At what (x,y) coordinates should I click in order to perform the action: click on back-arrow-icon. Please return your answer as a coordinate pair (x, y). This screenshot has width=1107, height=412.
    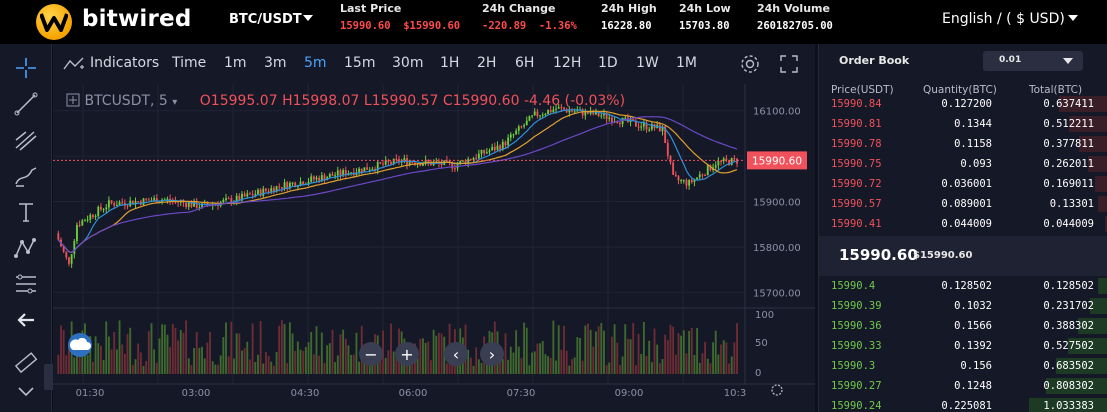
    Looking at the image, I should click on (26, 320).